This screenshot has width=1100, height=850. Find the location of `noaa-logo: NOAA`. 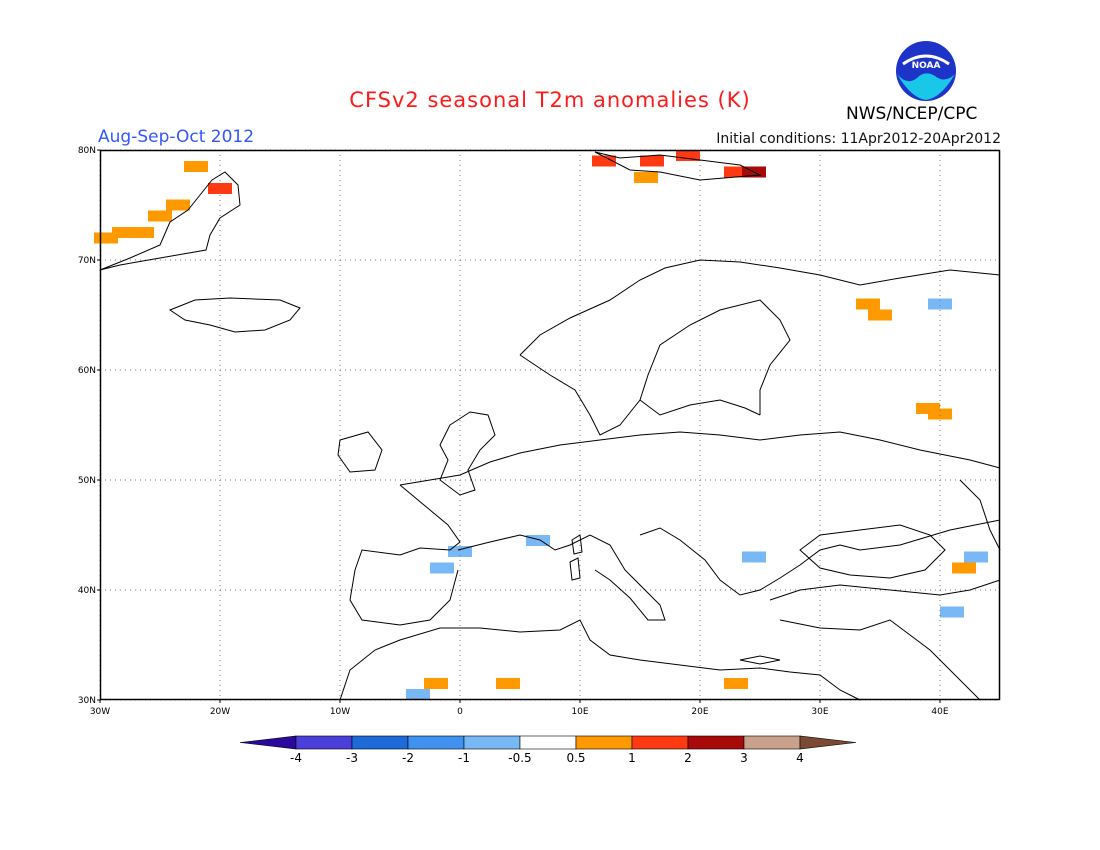

noaa-logo: NOAA is located at coordinates (926, 71).